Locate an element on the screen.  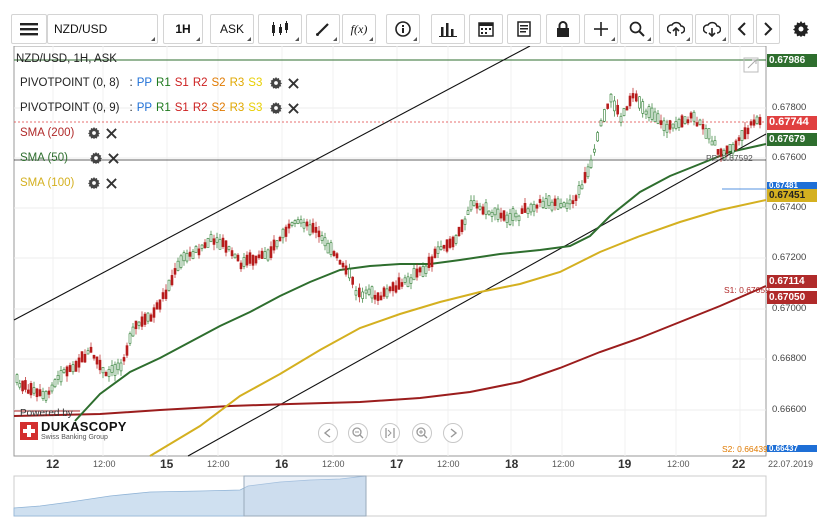
report-button is located at coordinates (524, 29).